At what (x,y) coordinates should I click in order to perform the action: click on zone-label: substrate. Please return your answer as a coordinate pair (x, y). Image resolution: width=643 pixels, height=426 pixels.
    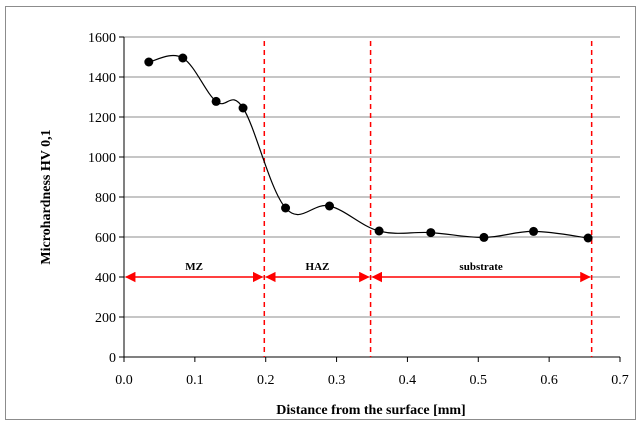
    Looking at the image, I should click on (481, 267).